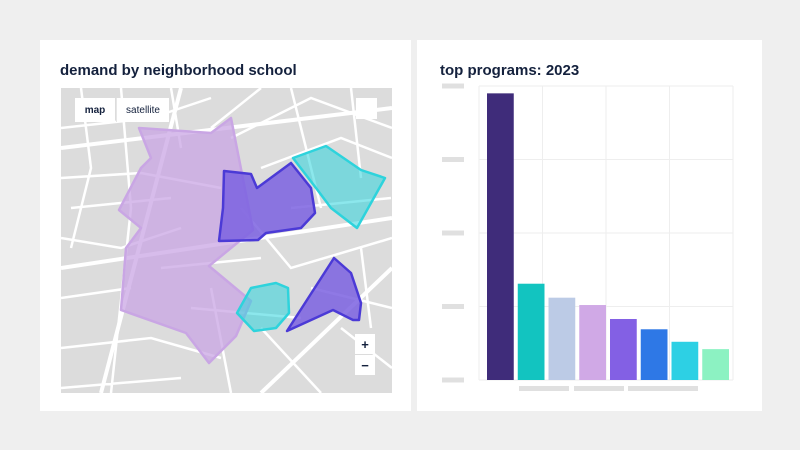  I want to click on region-southeast, so click(324, 294).